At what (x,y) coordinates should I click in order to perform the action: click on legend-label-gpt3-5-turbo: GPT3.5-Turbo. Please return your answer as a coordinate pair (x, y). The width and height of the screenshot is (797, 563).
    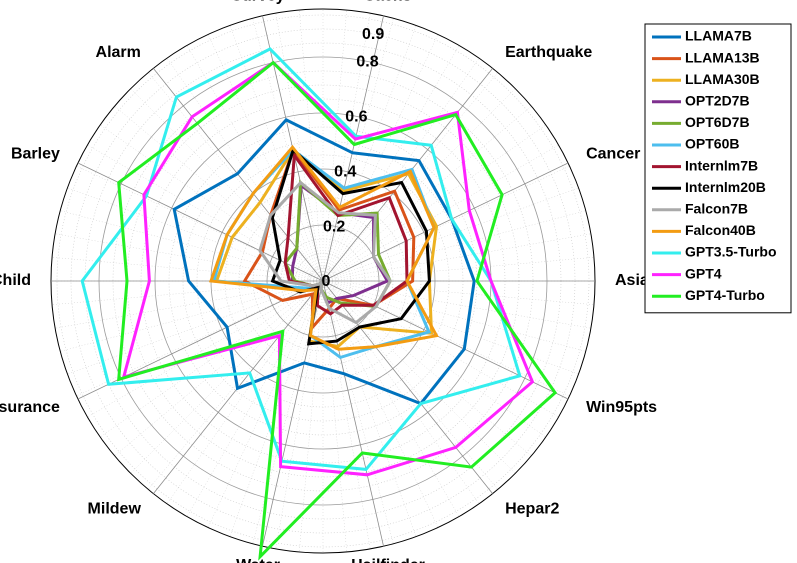
    Looking at the image, I should click on (731, 252).